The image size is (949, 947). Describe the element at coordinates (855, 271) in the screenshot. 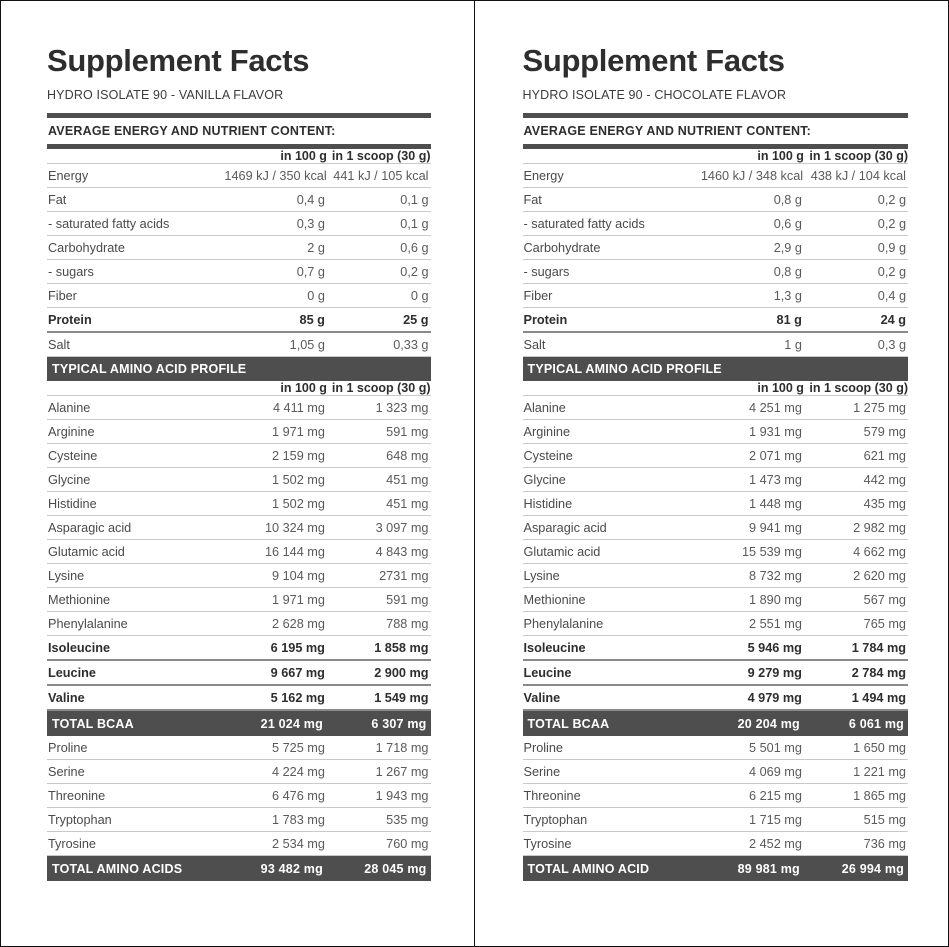

I see `row-value-per-scoop: 0,2 g` at that location.